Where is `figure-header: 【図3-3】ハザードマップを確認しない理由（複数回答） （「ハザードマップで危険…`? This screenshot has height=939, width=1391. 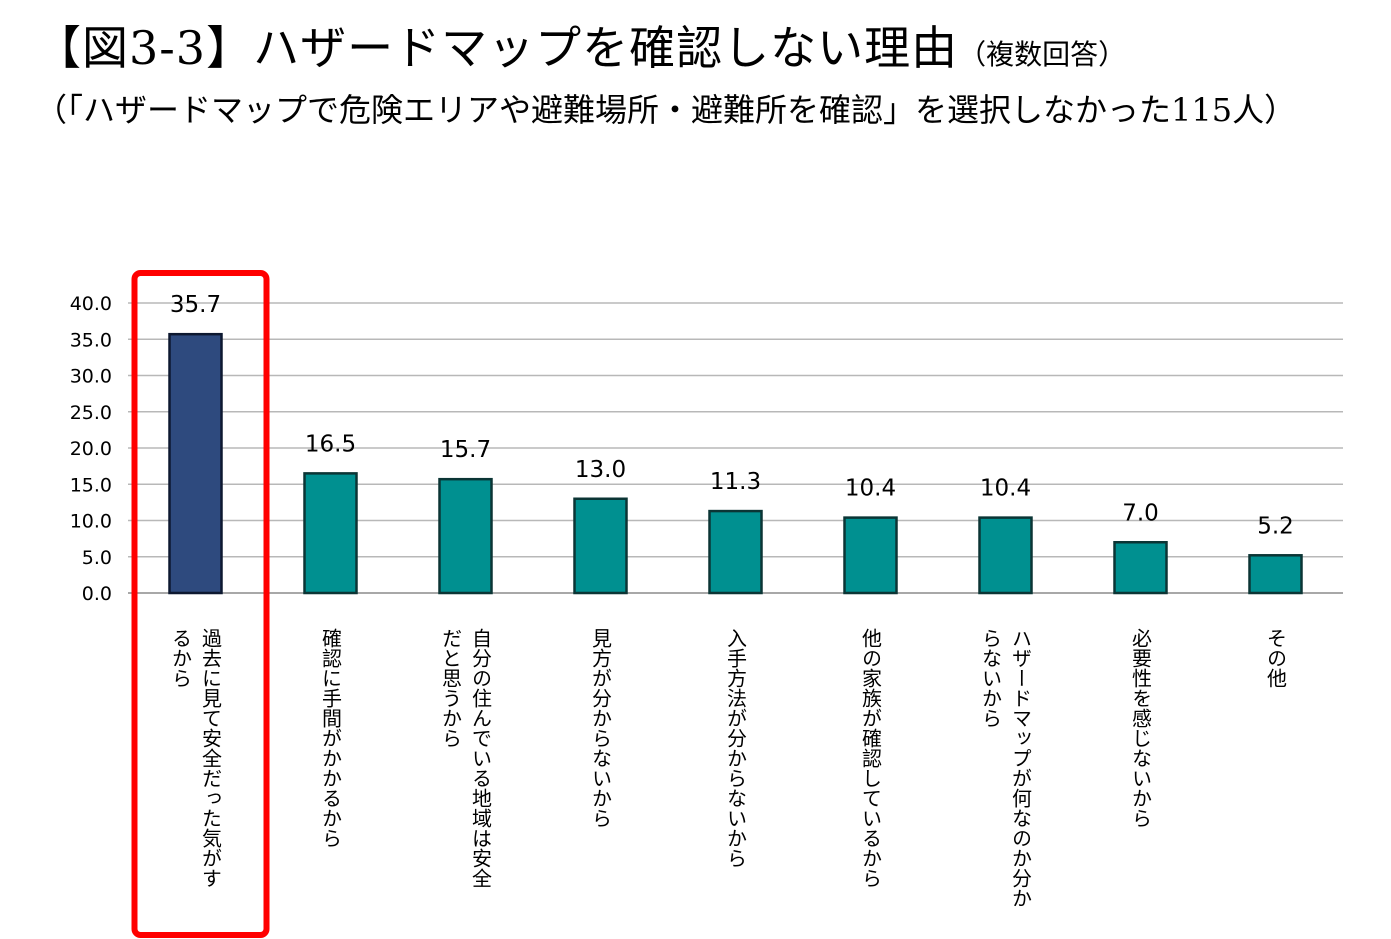
figure-header: 【図3-3】ハザードマップを確認しない理由（複数回答） （「ハザードマップで危険… is located at coordinates (705, 75).